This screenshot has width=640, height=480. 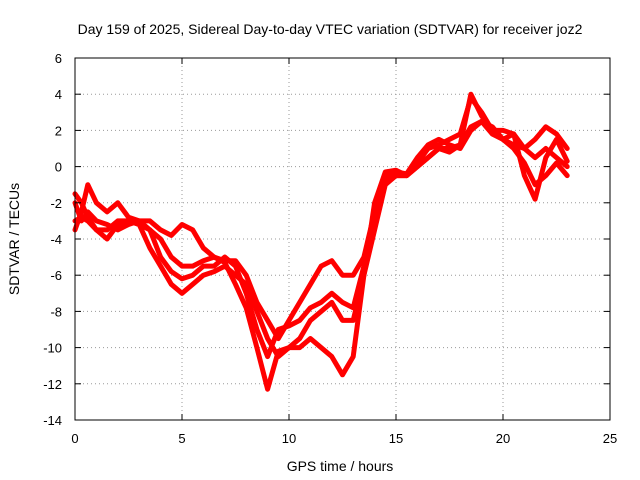 What do you see at coordinates (503, 438) in the screenshot?
I see `x-tick-label: 20` at bounding box center [503, 438].